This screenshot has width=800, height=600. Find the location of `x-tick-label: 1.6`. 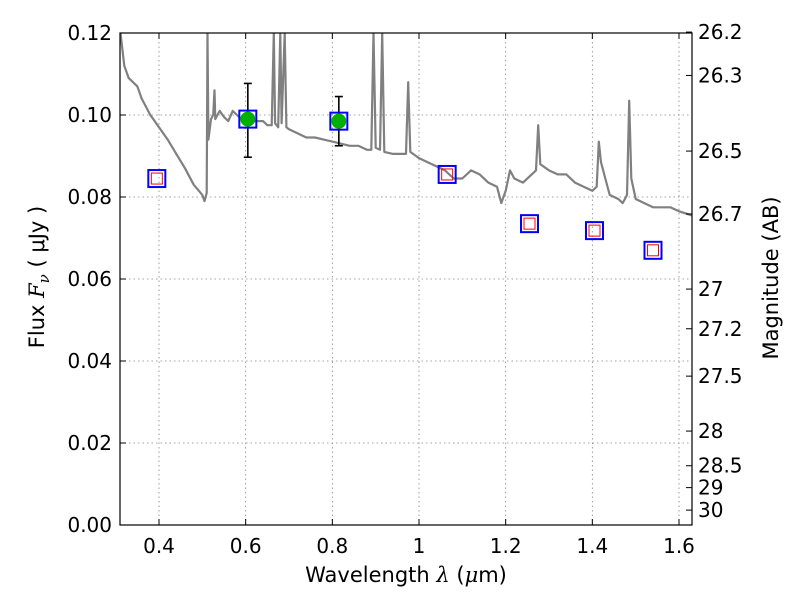

x-tick-label: 1.6 is located at coordinates (679, 546).